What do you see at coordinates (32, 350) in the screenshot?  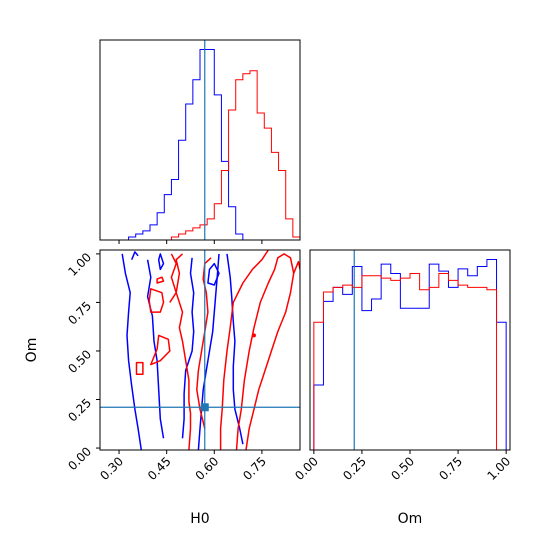 I see `contour-H0-Om-ylabel: Om` at bounding box center [32, 350].